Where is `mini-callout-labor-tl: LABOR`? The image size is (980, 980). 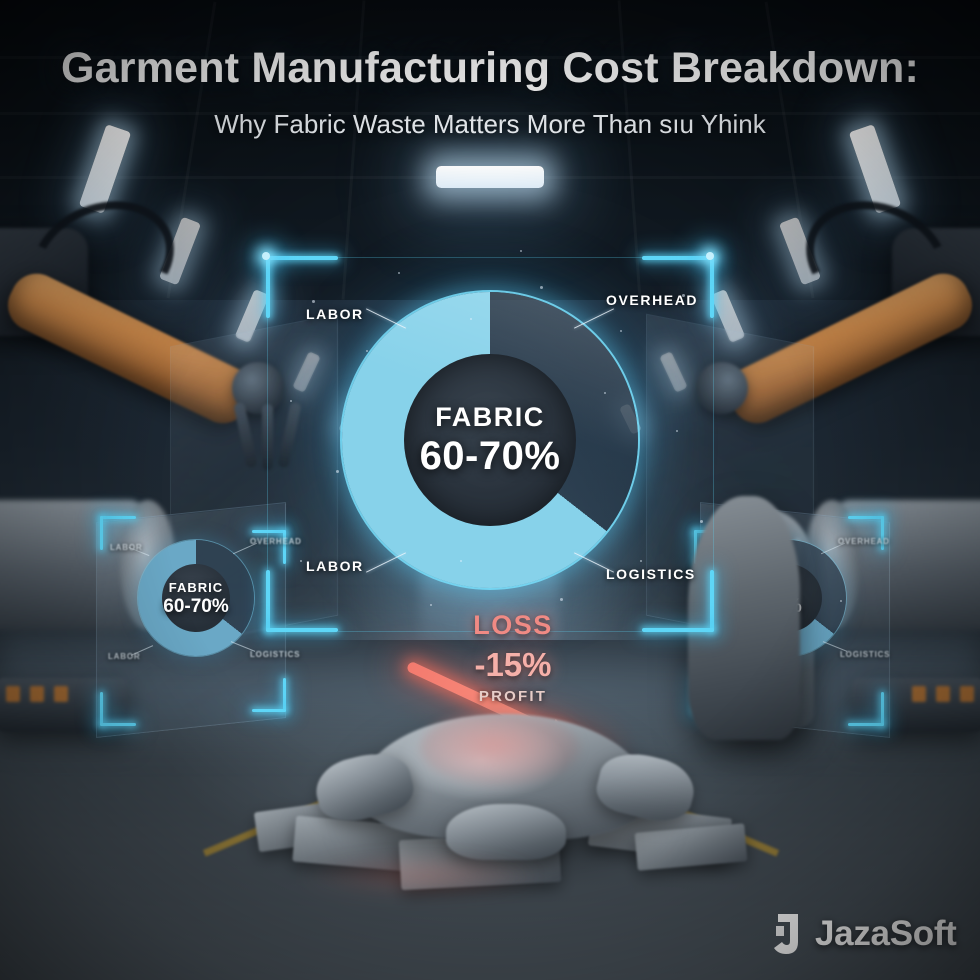
mini-callout-labor-tl: LABOR is located at coordinates (126, 547).